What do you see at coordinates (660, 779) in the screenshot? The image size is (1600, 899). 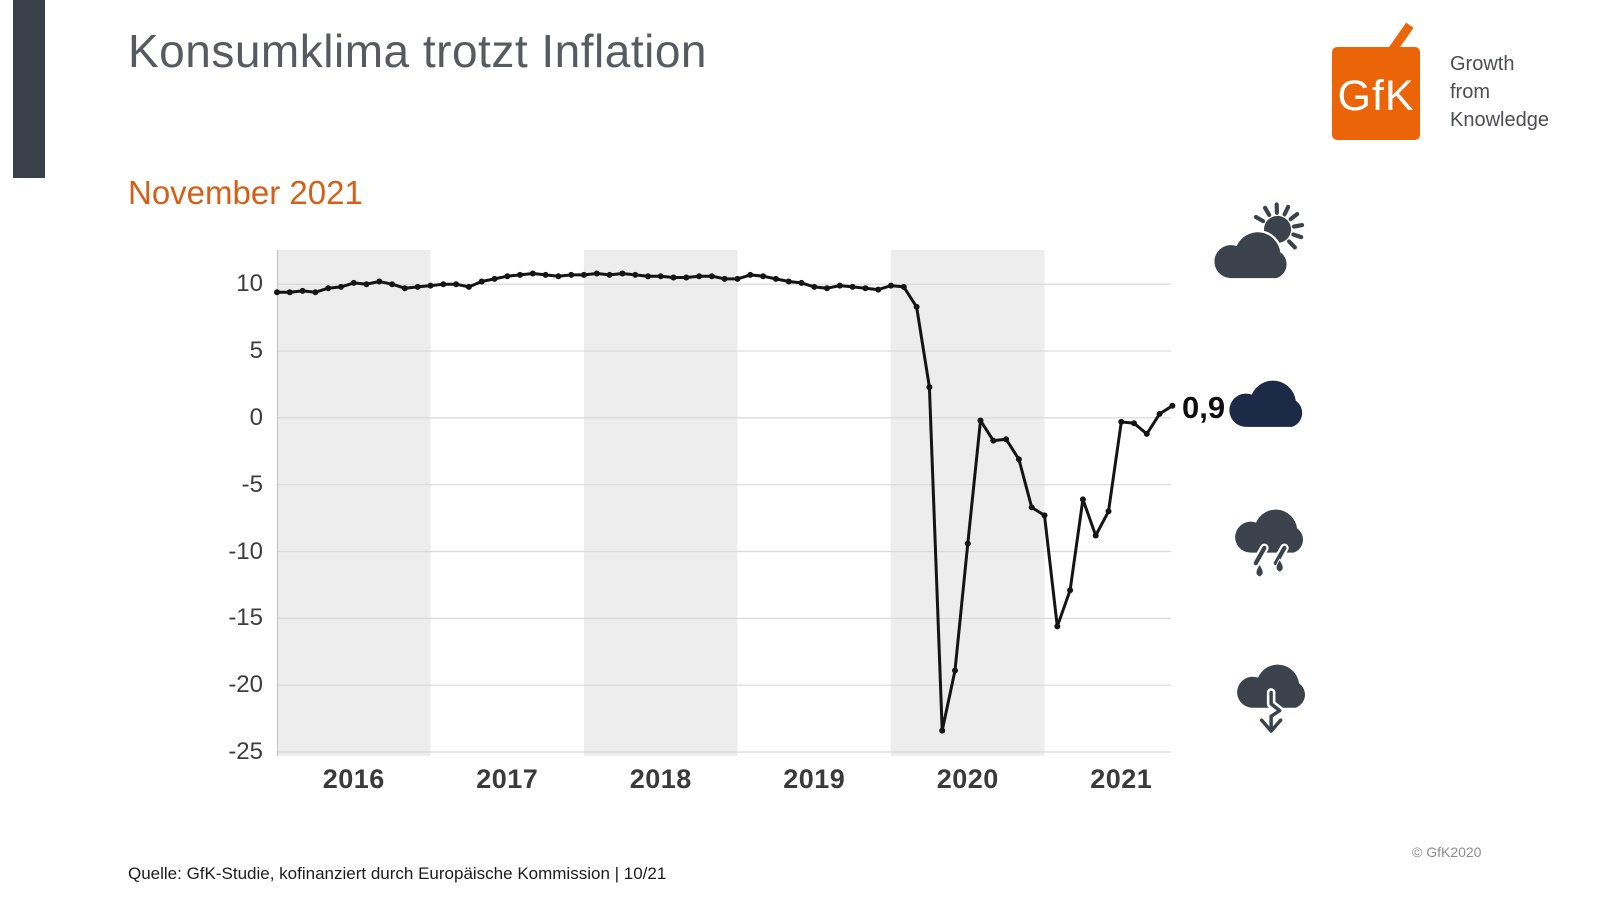 I see `year-label-2018: 2018` at bounding box center [660, 779].